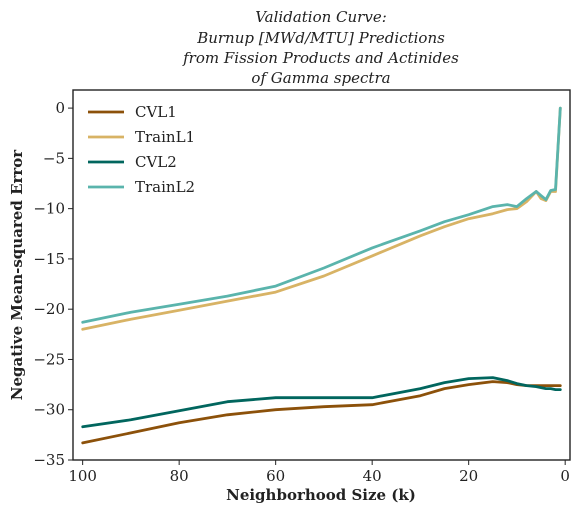  What do you see at coordinates (49, 259) in the screenshot?
I see `y-tick-label: −15` at bounding box center [49, 259].